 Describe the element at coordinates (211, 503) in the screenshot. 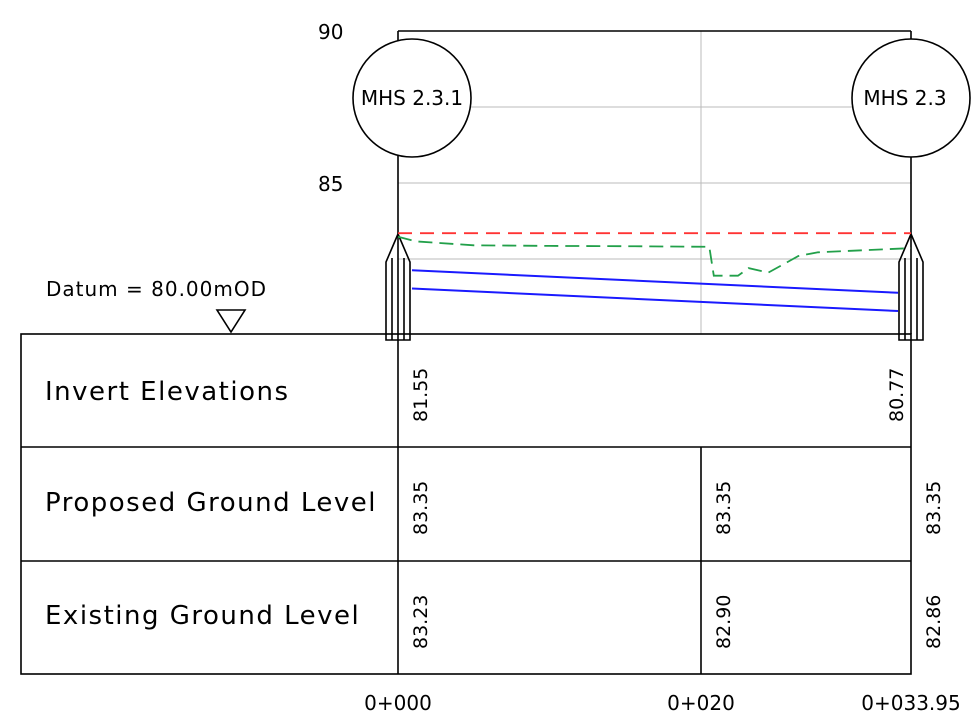

I see `row-label-proposed-ground-level: Proposed Ground Level` at that location.